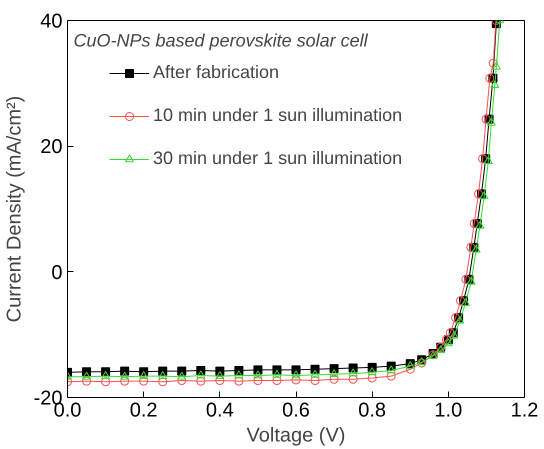 This screenshot has height=449, width=544. What do you see at coordinates (277, 158) in the screenshot?
I see `legend-label: 30 min under 1 sun illumination` at bounding box center [277, 158].